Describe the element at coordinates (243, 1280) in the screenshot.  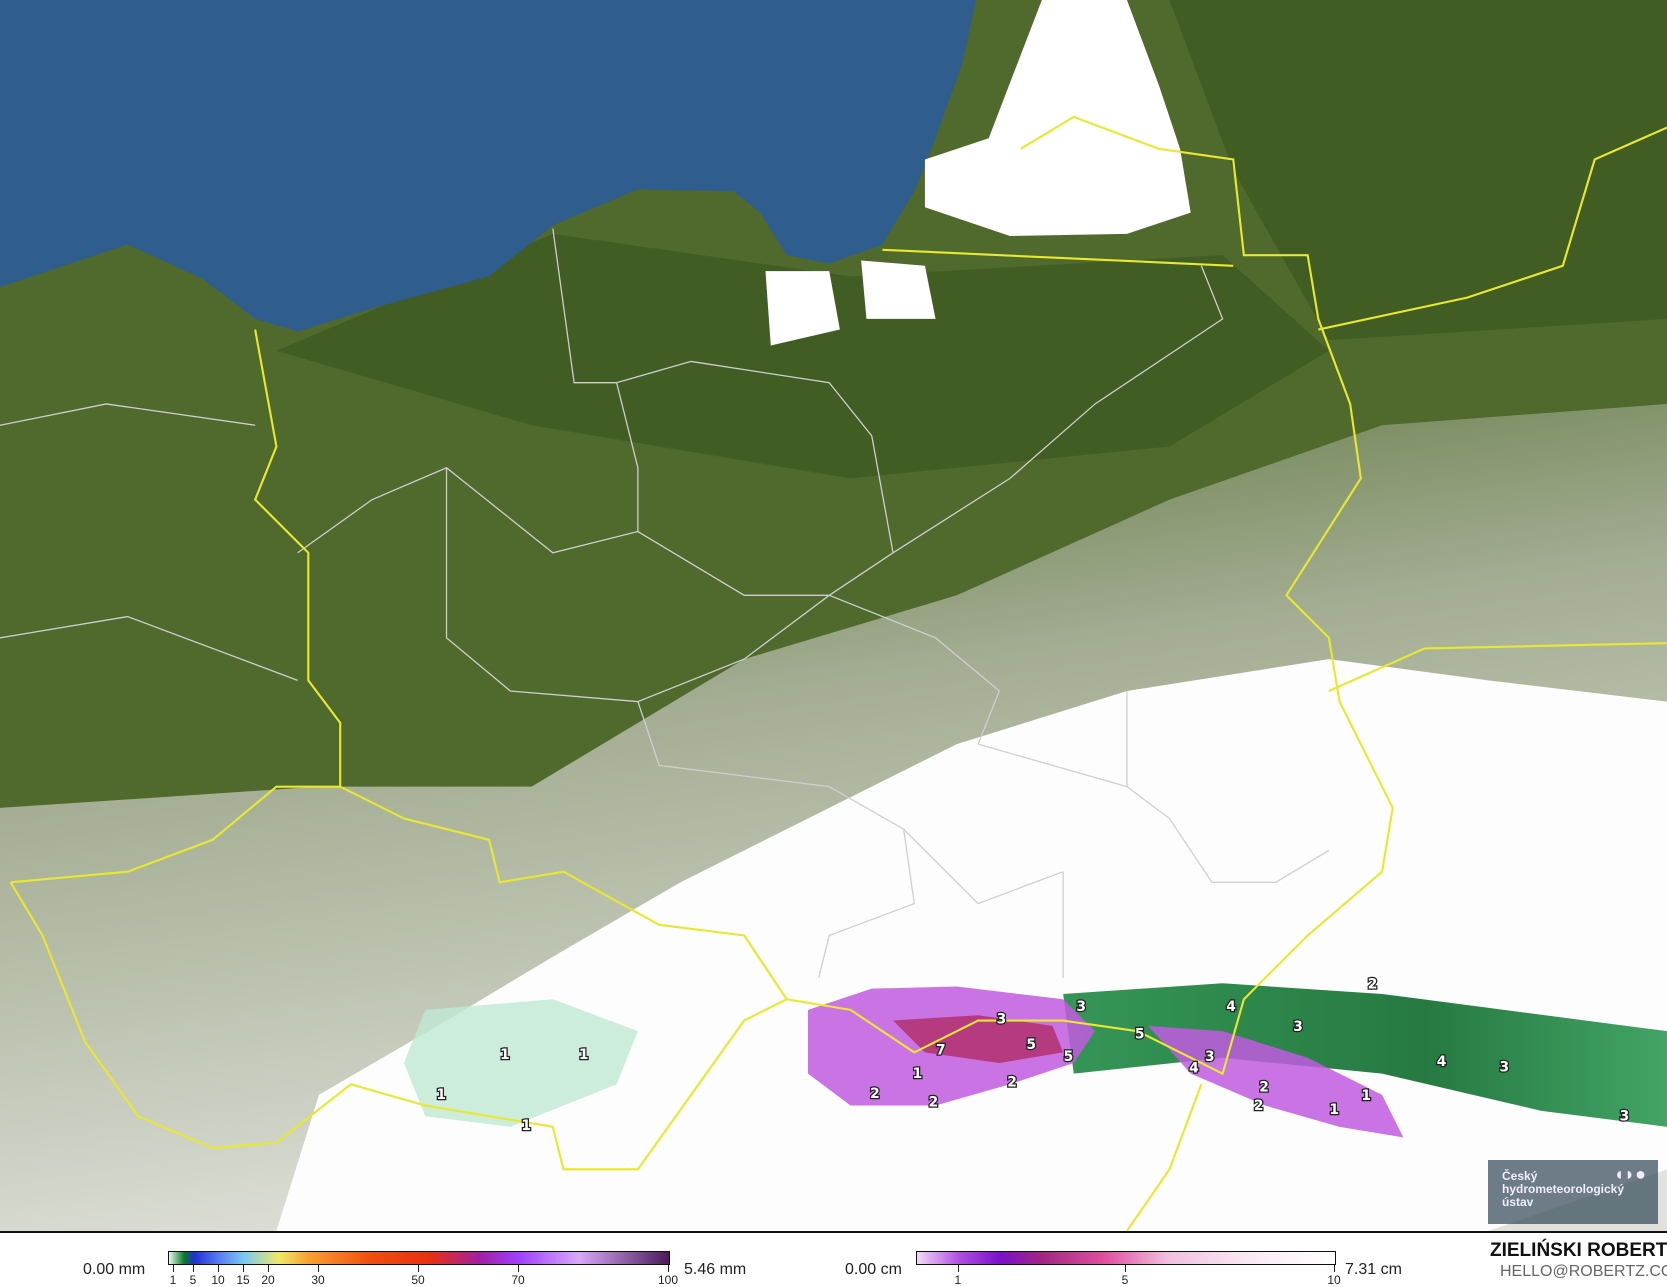
I see `legend-tick-label: 15` at that location.